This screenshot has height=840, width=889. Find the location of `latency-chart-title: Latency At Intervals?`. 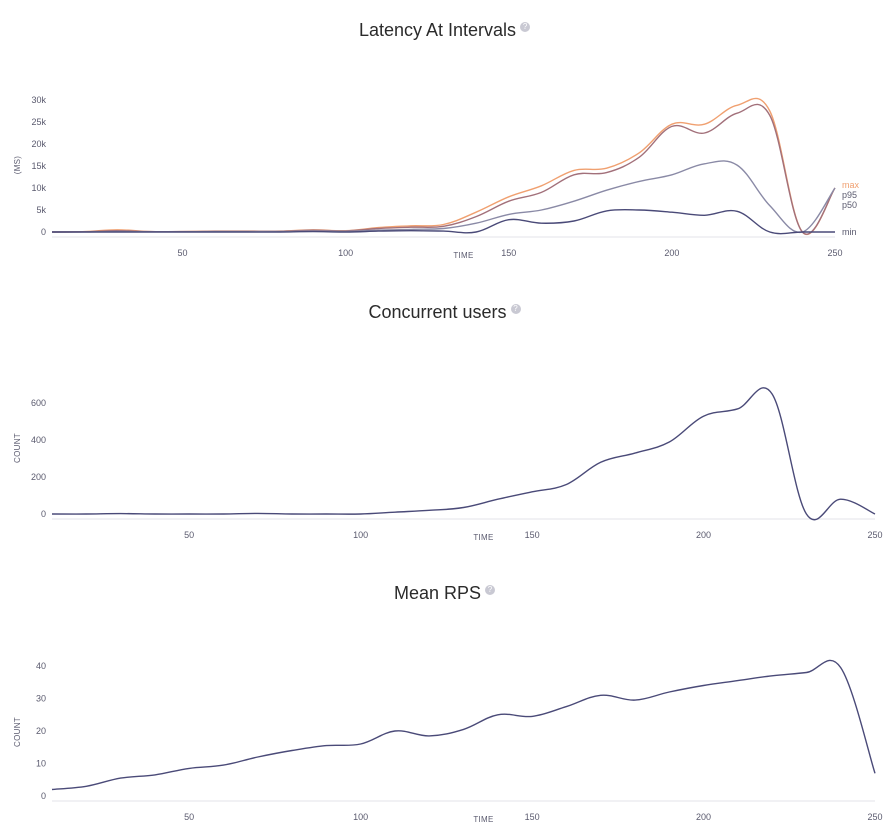

latency-chart-title: Latency At Intervals? is located at coordinates (444, 30).